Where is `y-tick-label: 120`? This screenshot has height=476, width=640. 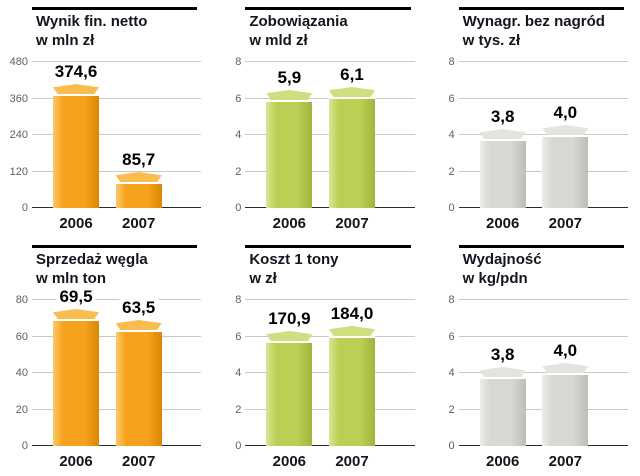 y-tick-label: 120 is located at coordinates (18, 171).